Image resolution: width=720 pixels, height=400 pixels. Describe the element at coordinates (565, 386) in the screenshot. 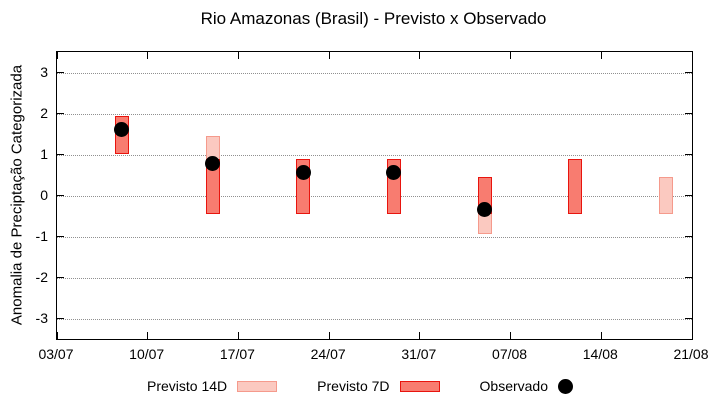

I see `legend-observado-dot-icon` at that location.